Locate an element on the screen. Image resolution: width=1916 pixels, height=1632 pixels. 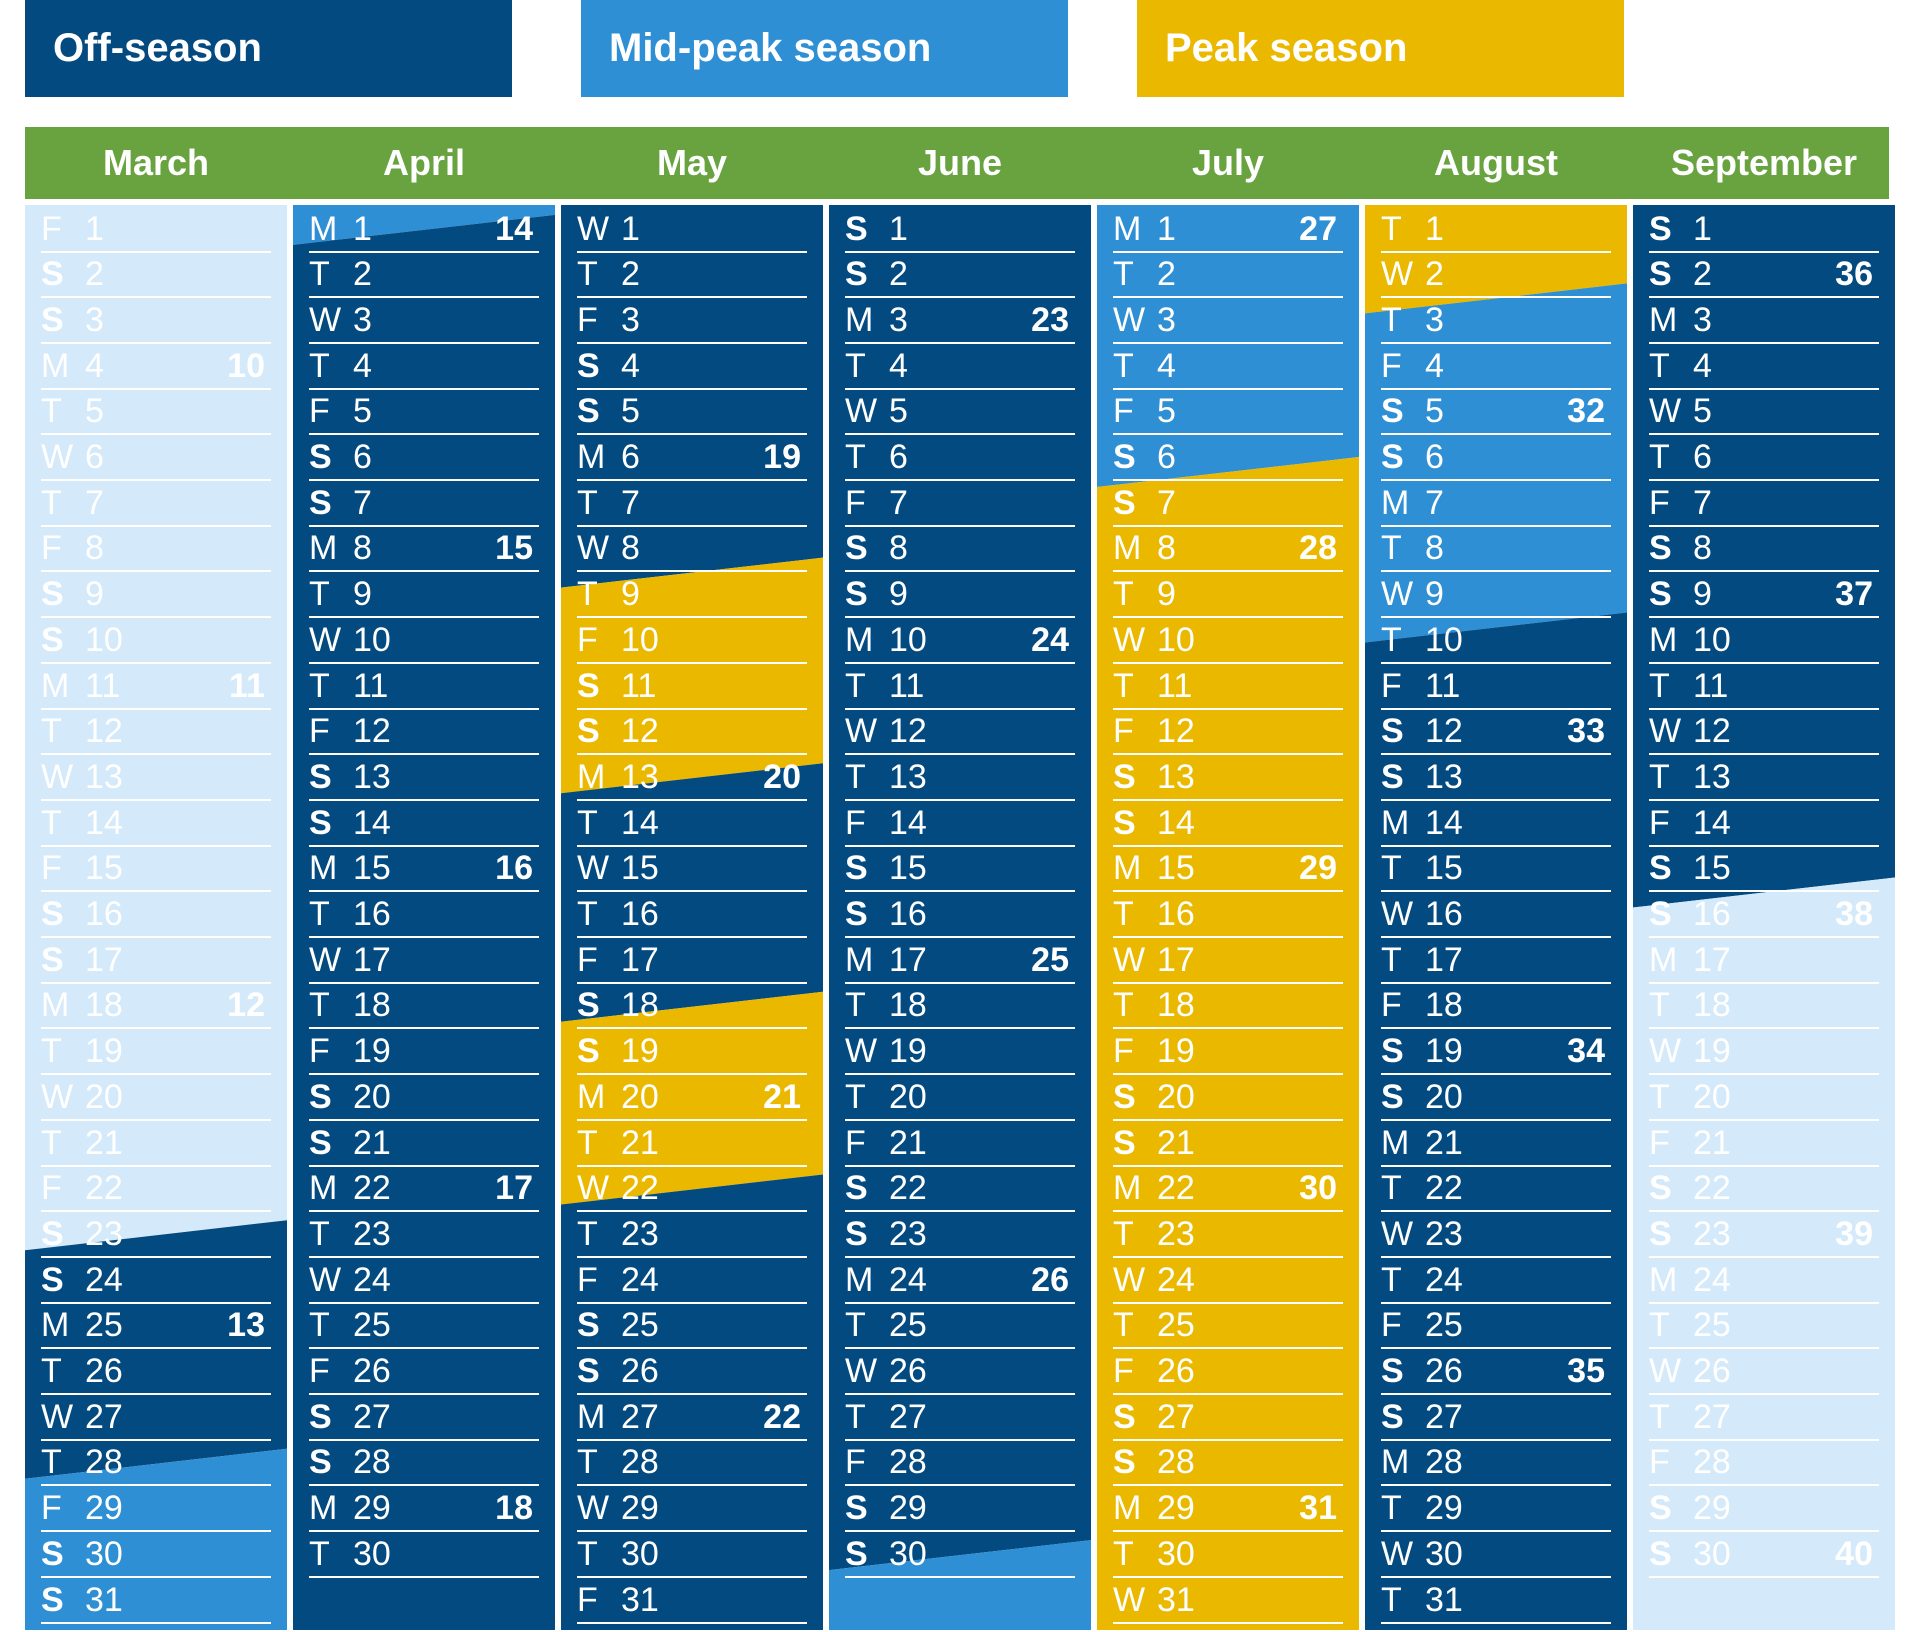
week-number: 39 is located at coordinates (1854, 1233).